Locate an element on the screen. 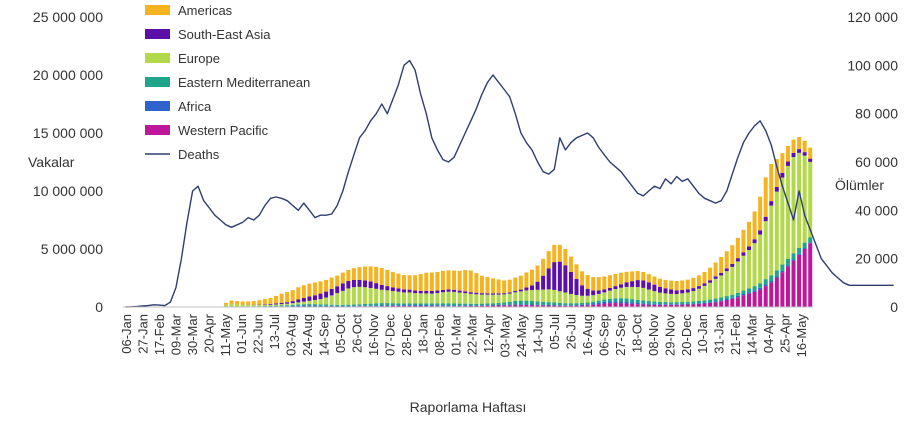  x-tick-label: 04-Apr is located at coordinates (768, 333).